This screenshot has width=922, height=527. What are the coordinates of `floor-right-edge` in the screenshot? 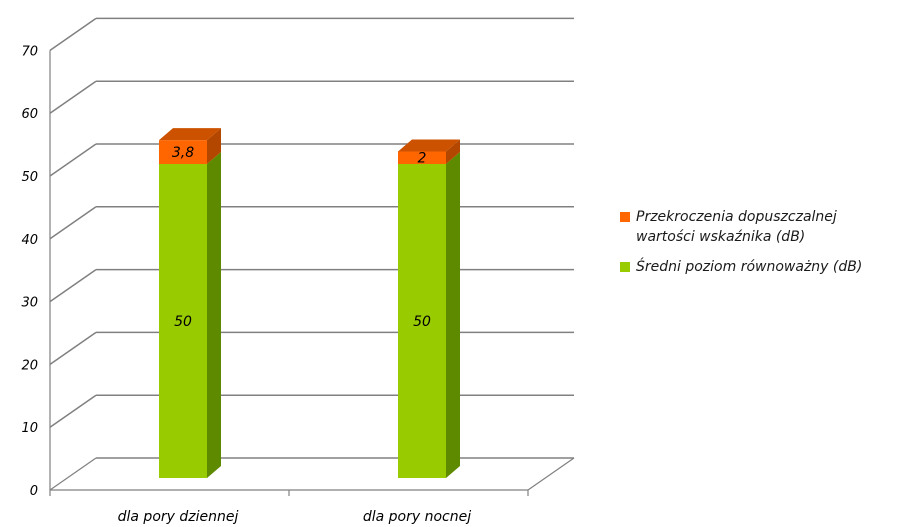 It's located at (551, 474).